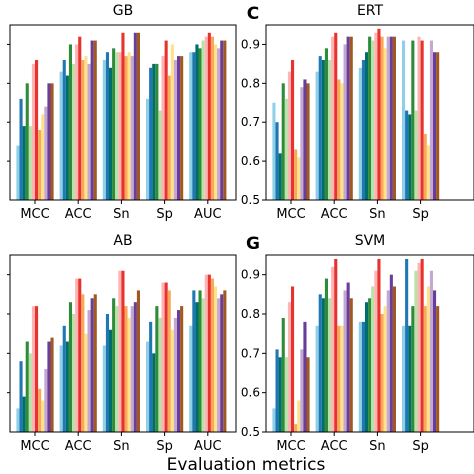 This screenshot has height=474, width=474. Describe the element at coordinates (253, 244) in the screenshot. I see `panel-letter: G` at that location.